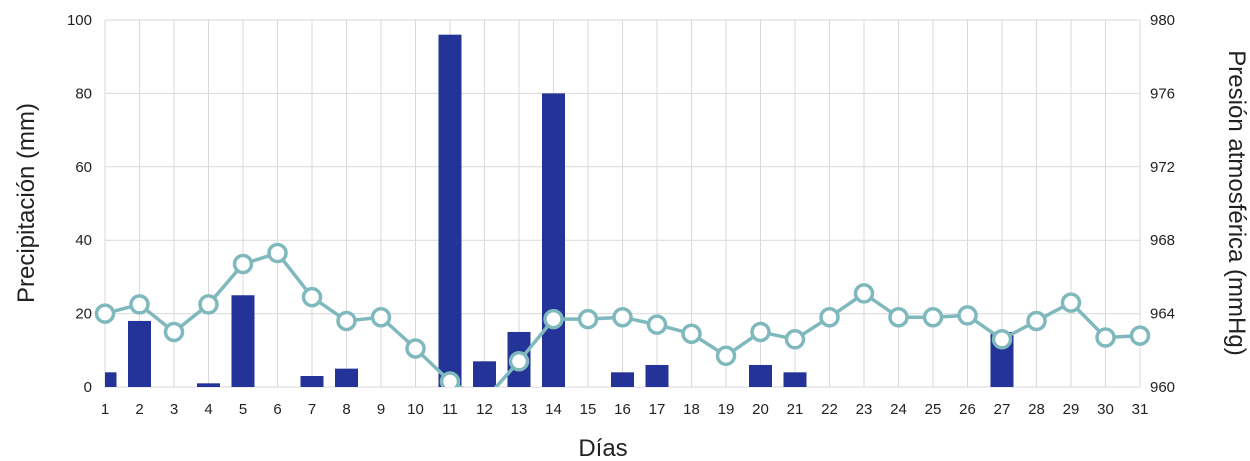  I want to click on y2-tick-label: 964, so click(1162, 314).